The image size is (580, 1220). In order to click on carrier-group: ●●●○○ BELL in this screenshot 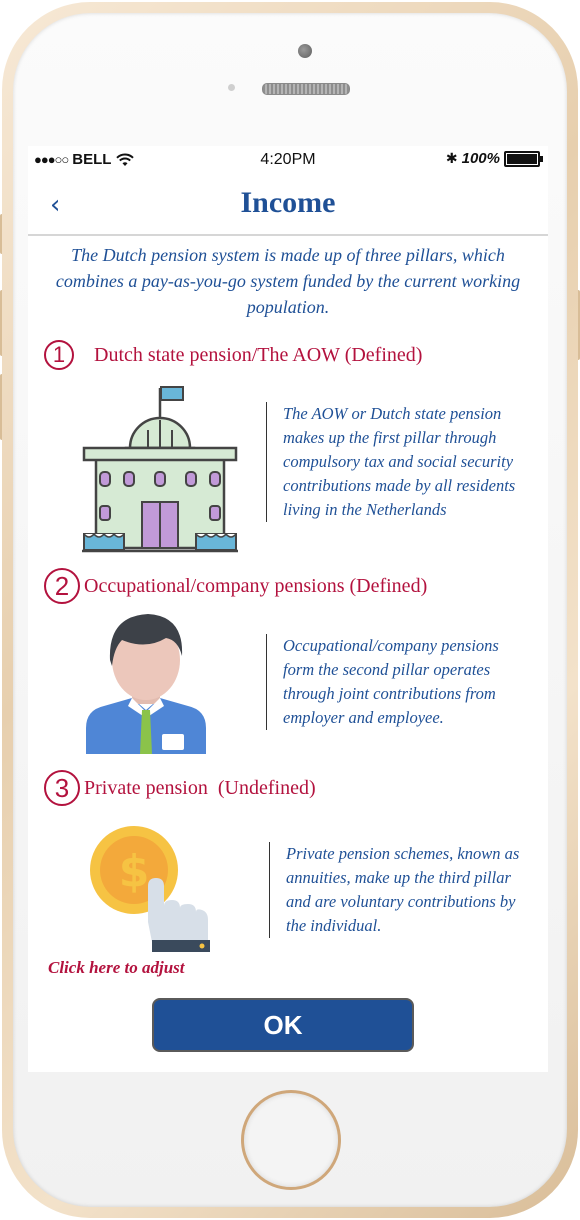, I will do `click(84, 159)`.